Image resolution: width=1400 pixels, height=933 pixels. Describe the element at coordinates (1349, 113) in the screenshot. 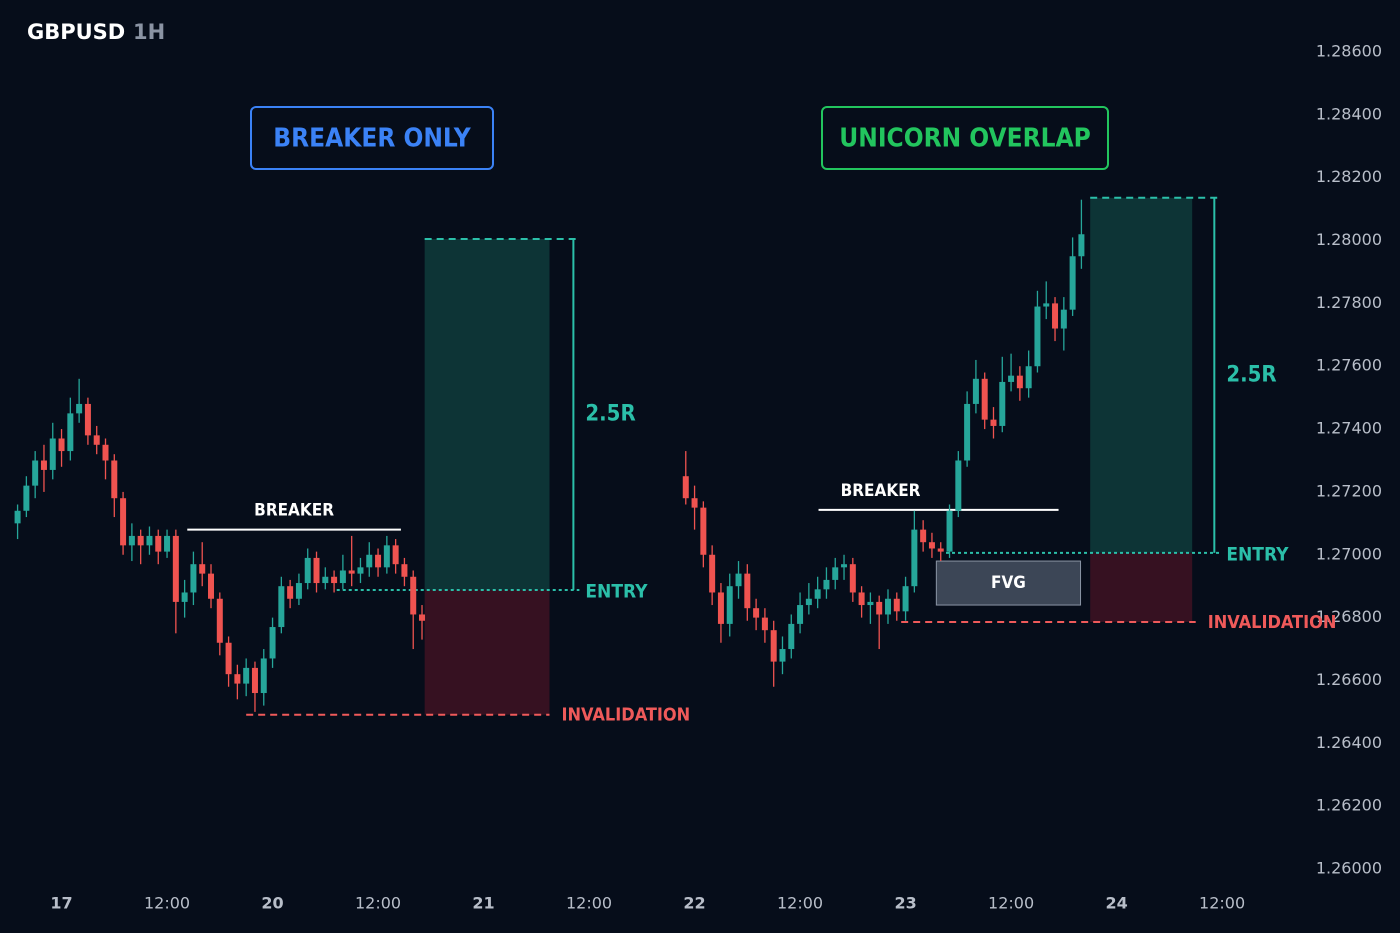

I see `y-tick-label: 1.28400` at that location.